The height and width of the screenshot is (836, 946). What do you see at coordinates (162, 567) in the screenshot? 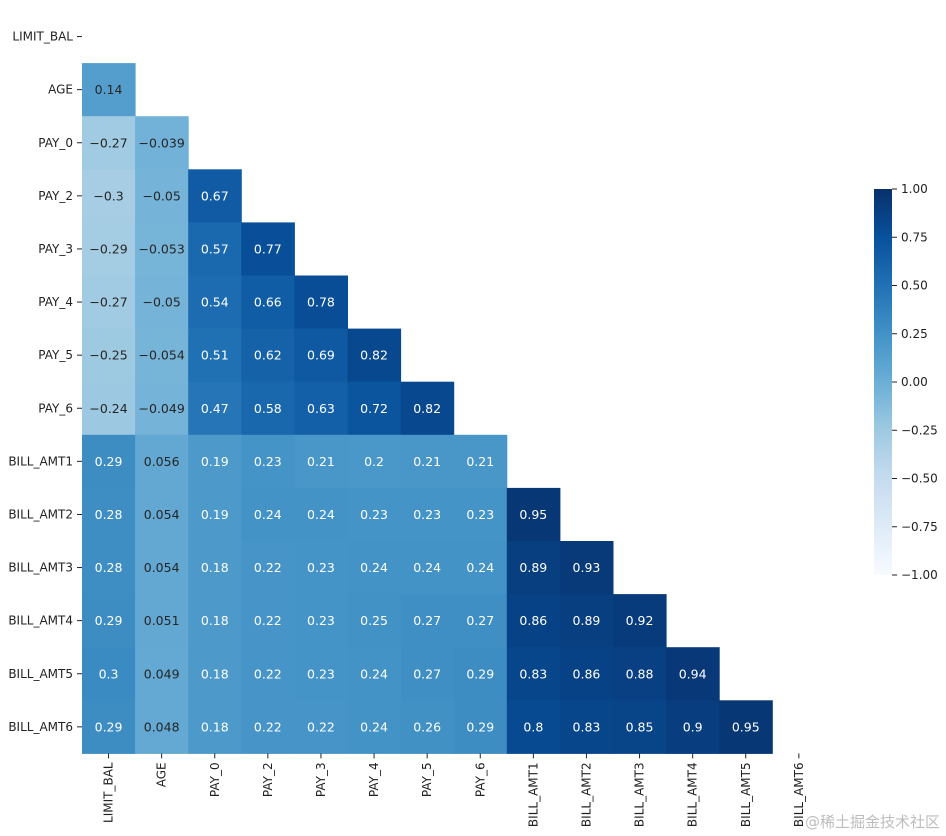
I see `cell-value-label: 0.054` at bounding box center [162, 567].